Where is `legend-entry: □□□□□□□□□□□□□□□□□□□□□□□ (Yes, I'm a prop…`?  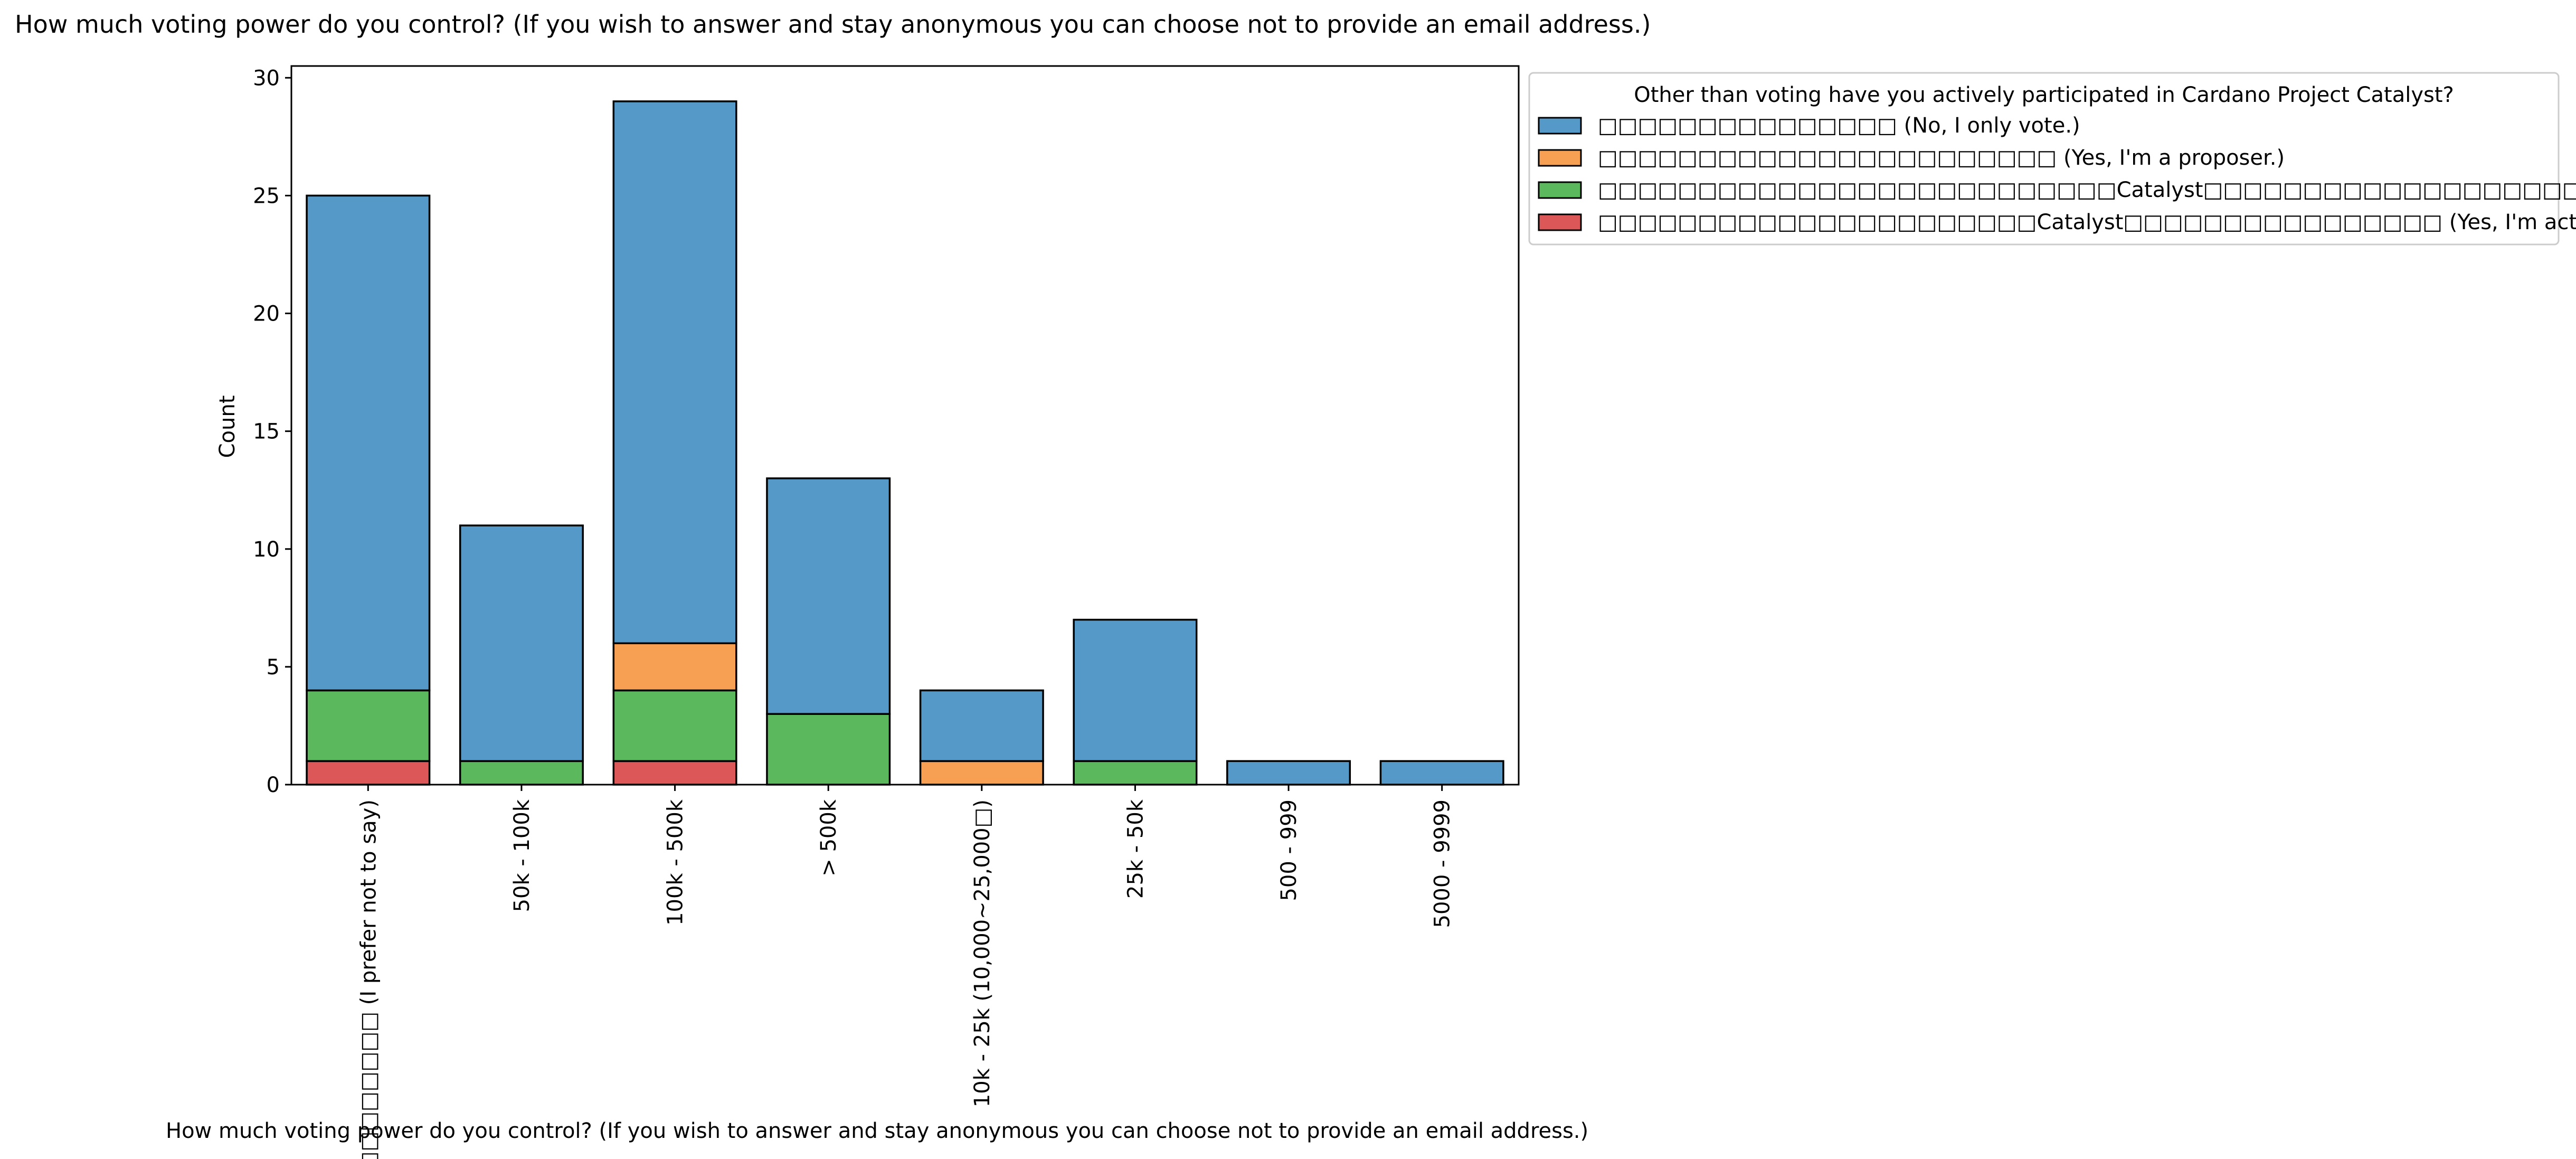
legend-entry: □□□□□□□□□□□□□□□□□□□□□□□ (Yes, I'm a prop… is located at coordinates (1941, 158).